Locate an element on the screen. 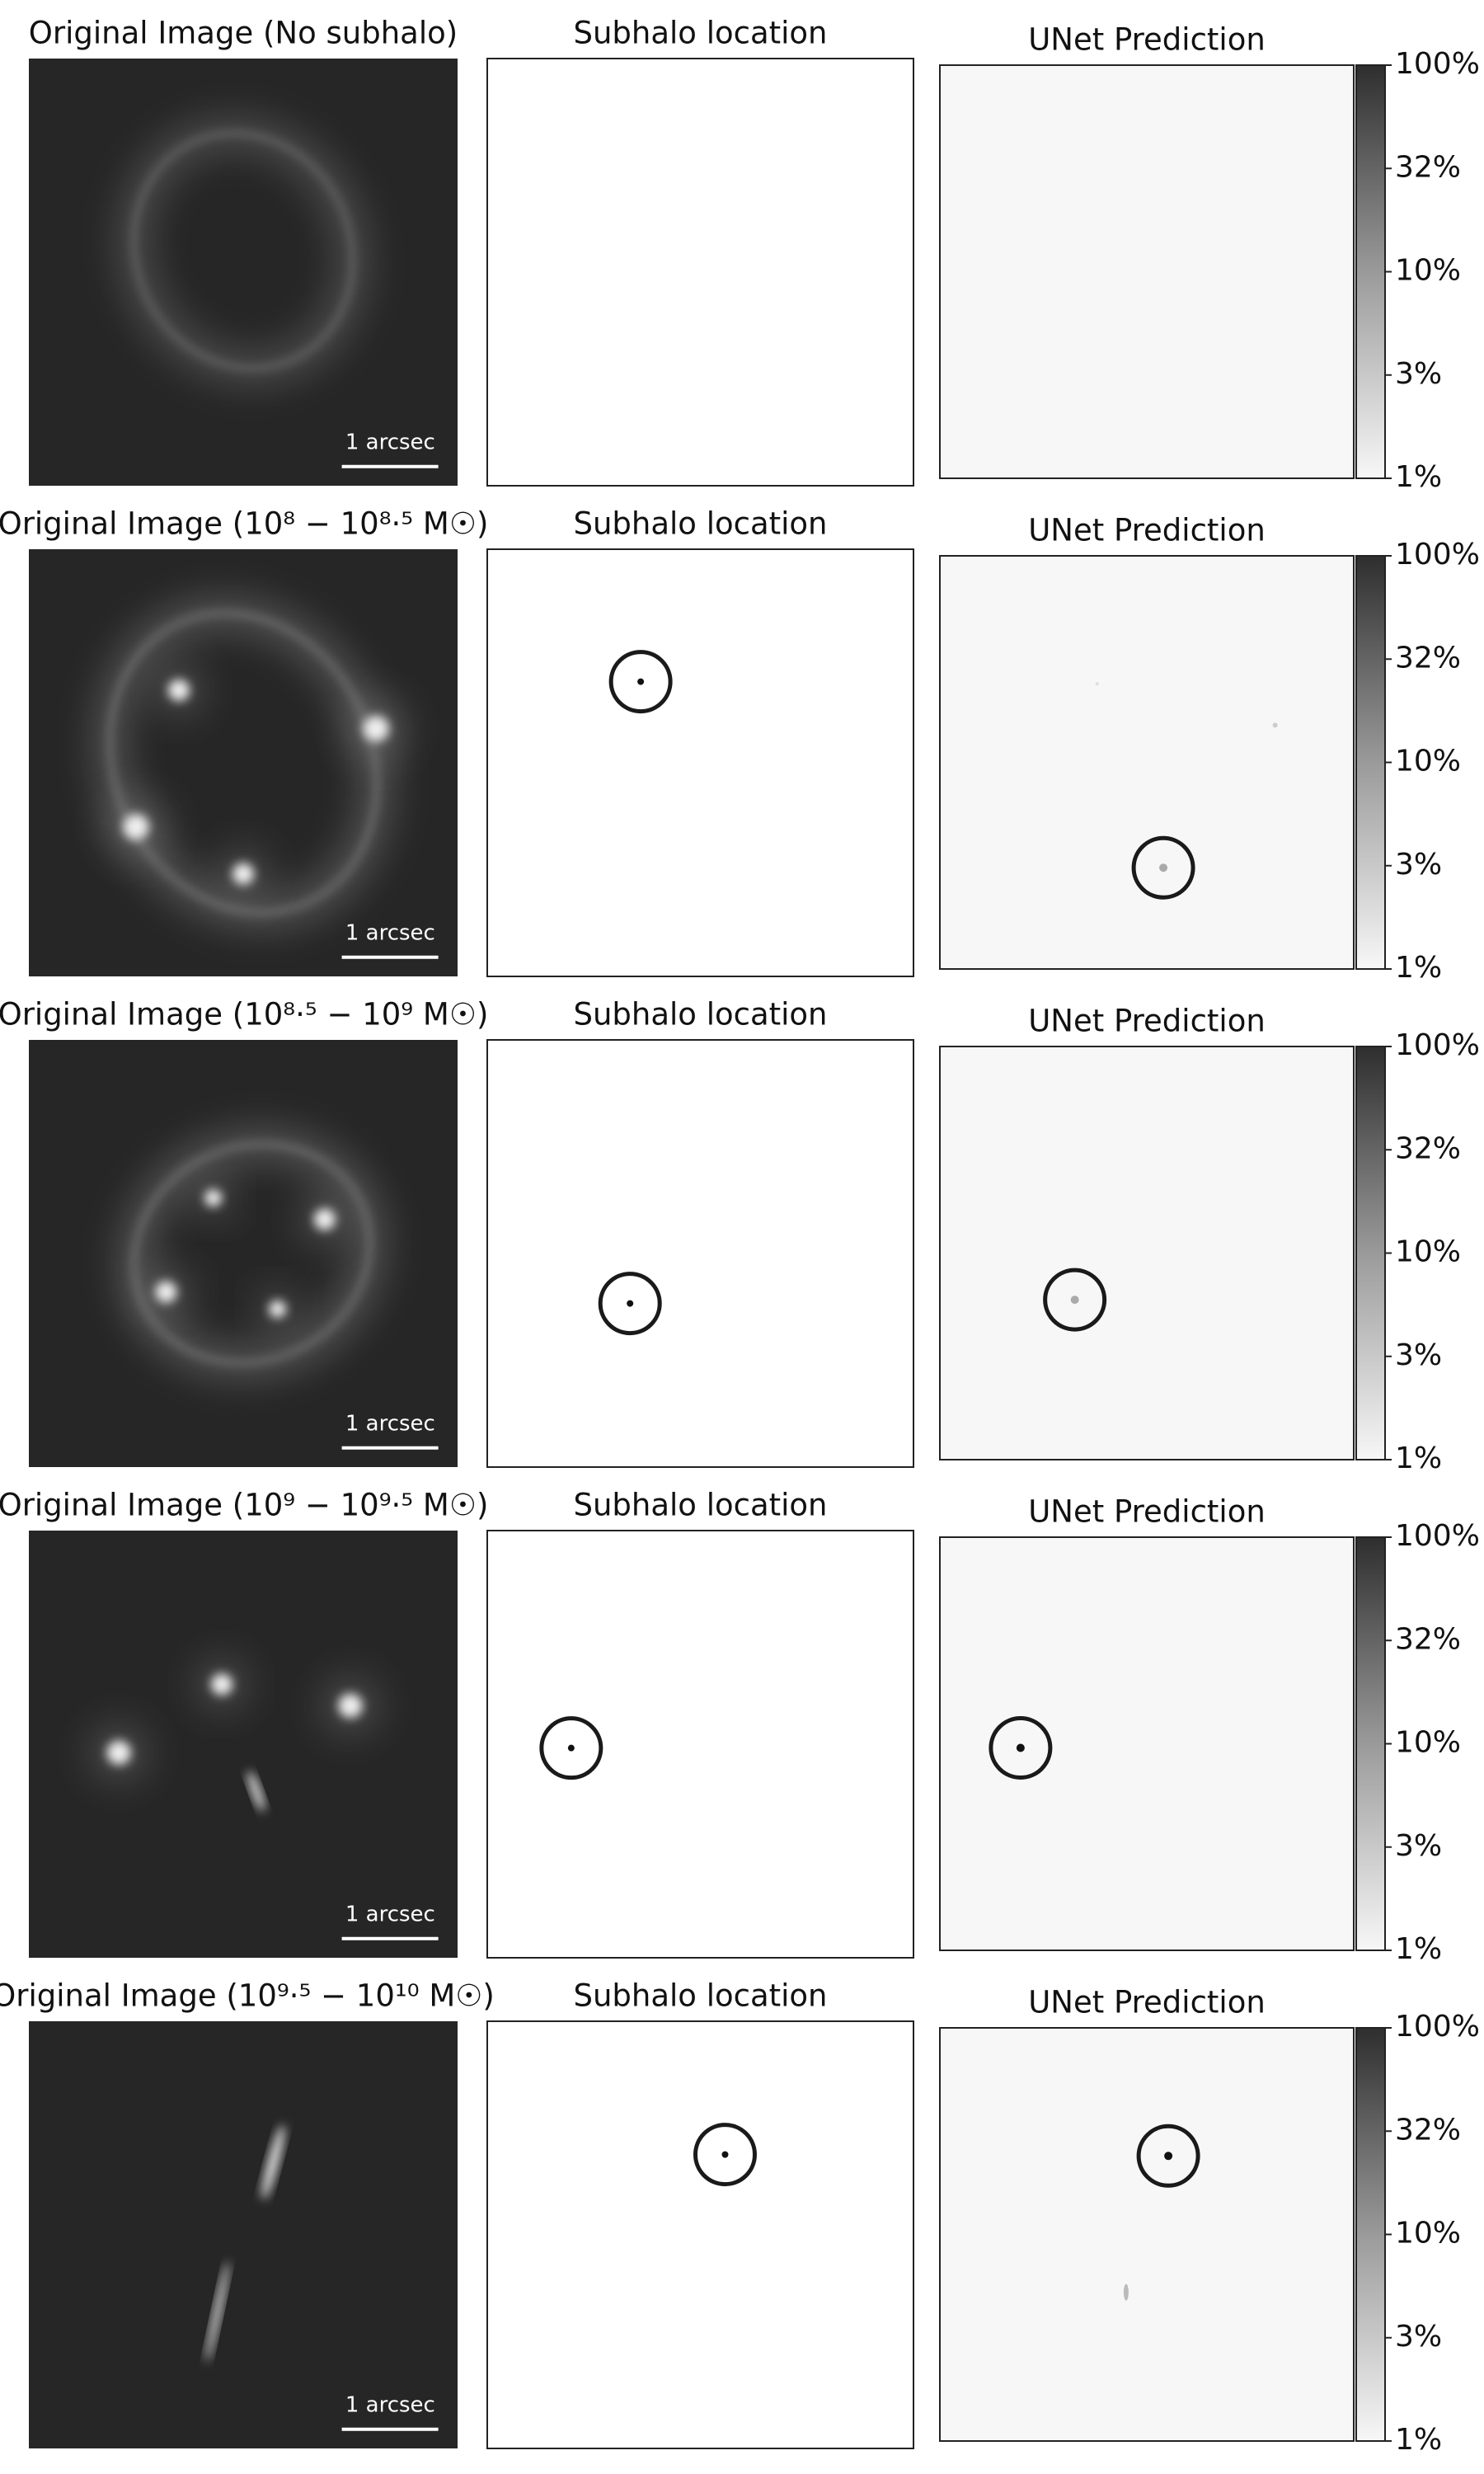 This screenshot has width=1484, height=2474. ring-core is located at coordinates (243, 250).